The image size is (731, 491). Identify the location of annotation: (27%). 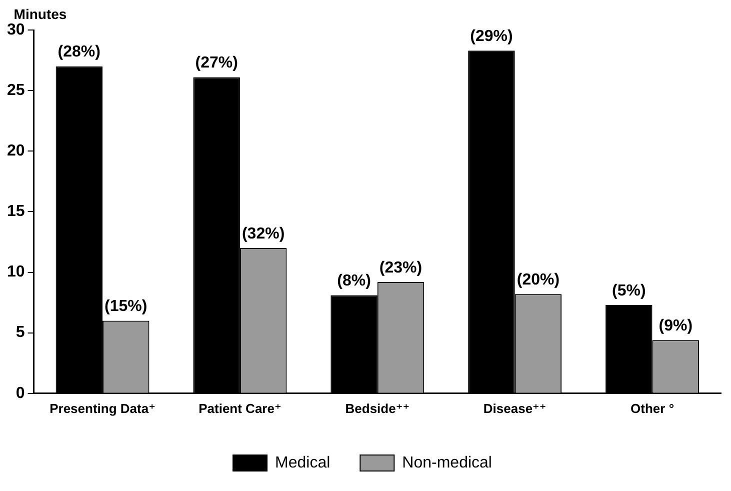
(216, 63).